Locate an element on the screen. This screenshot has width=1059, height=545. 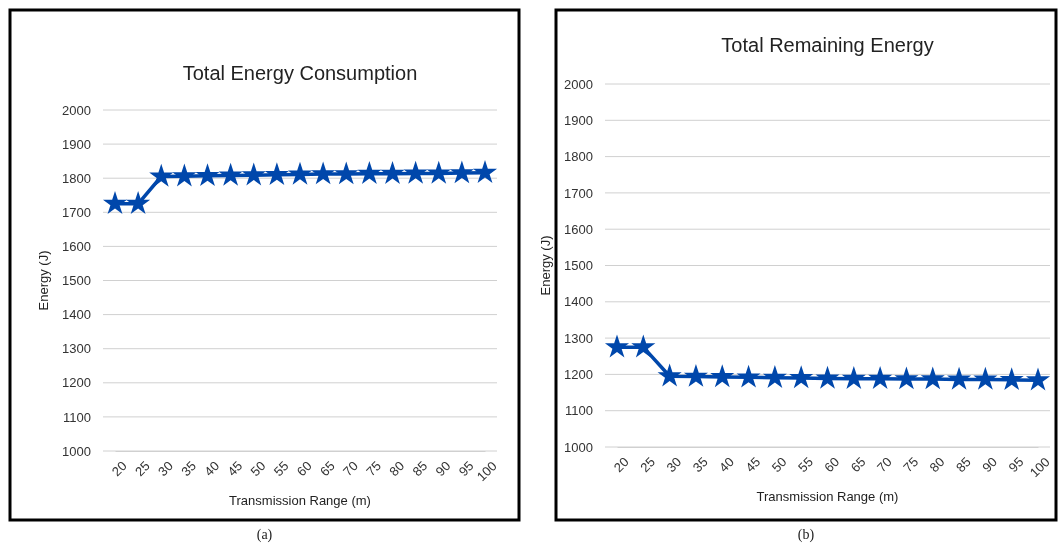
x-tick-label: 95 is located at coordinates (1016, 465).